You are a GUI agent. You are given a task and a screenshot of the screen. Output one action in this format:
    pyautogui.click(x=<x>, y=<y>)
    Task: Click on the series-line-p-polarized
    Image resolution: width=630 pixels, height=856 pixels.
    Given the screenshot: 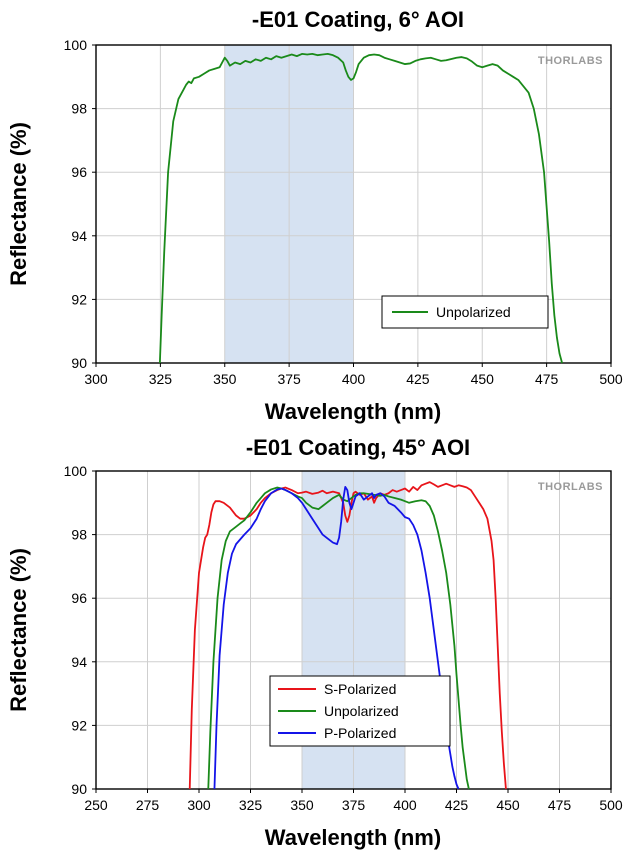 What is the action you would take?
    pyautogui.click(x=336, y=637)
    